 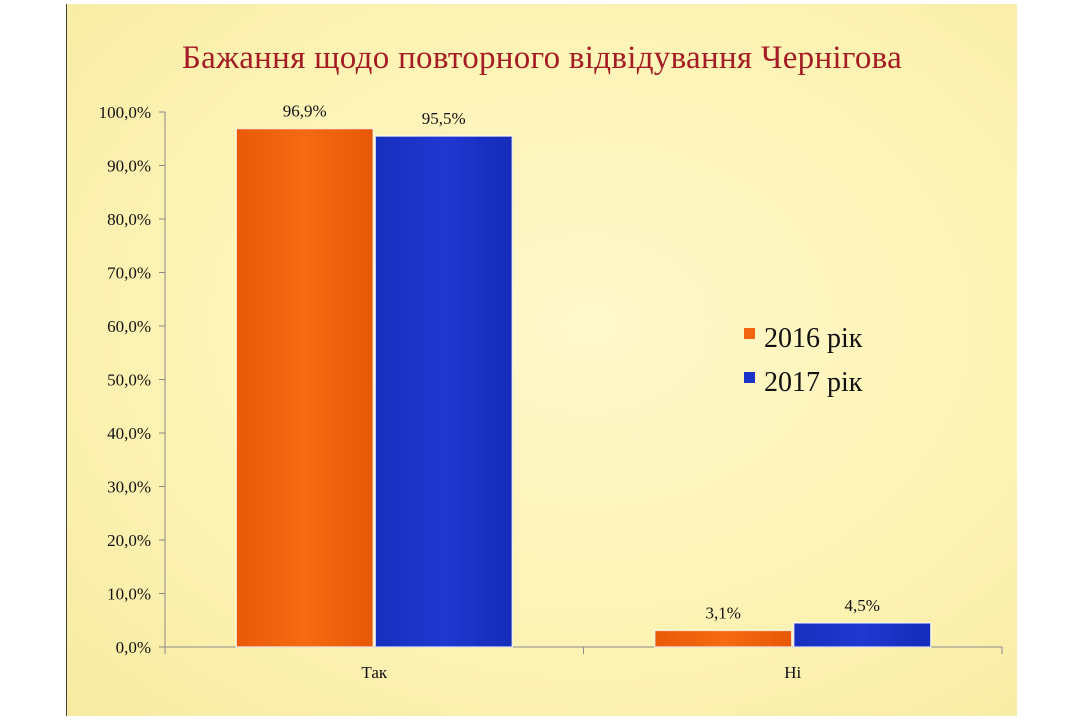 What do you see at coordinates (723, 612) in the screenshot?
I see `data-label: 3,1%` at bounding box center [723, 612].